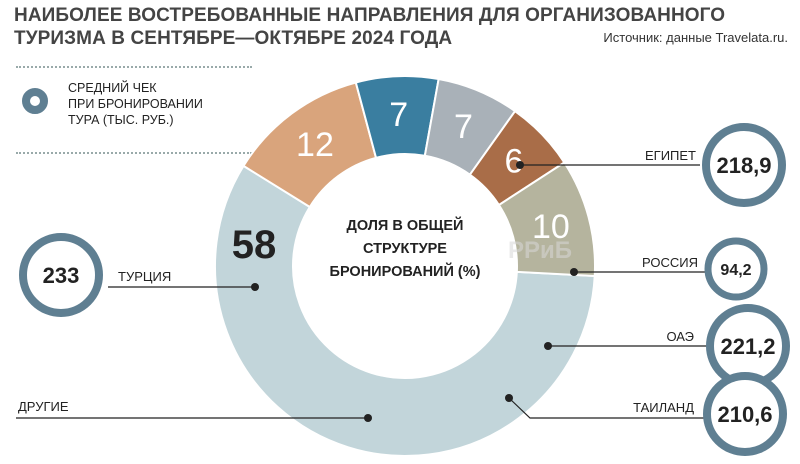  Describe the element at coordinates (315, 145) in the screenshot. I see `slice-value-2: 12` at that location.